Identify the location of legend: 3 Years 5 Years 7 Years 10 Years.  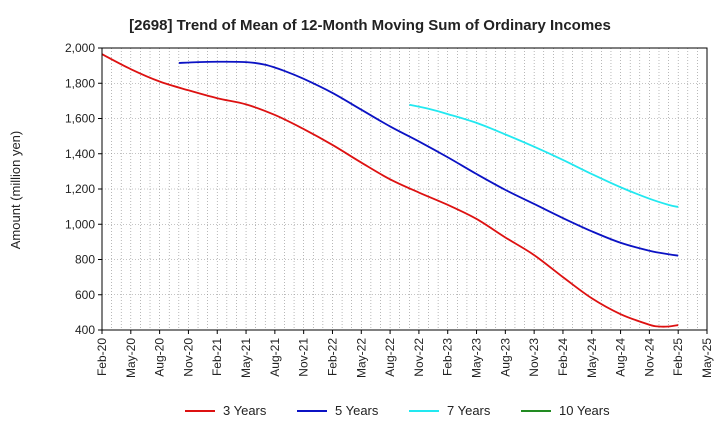
(397, 410).